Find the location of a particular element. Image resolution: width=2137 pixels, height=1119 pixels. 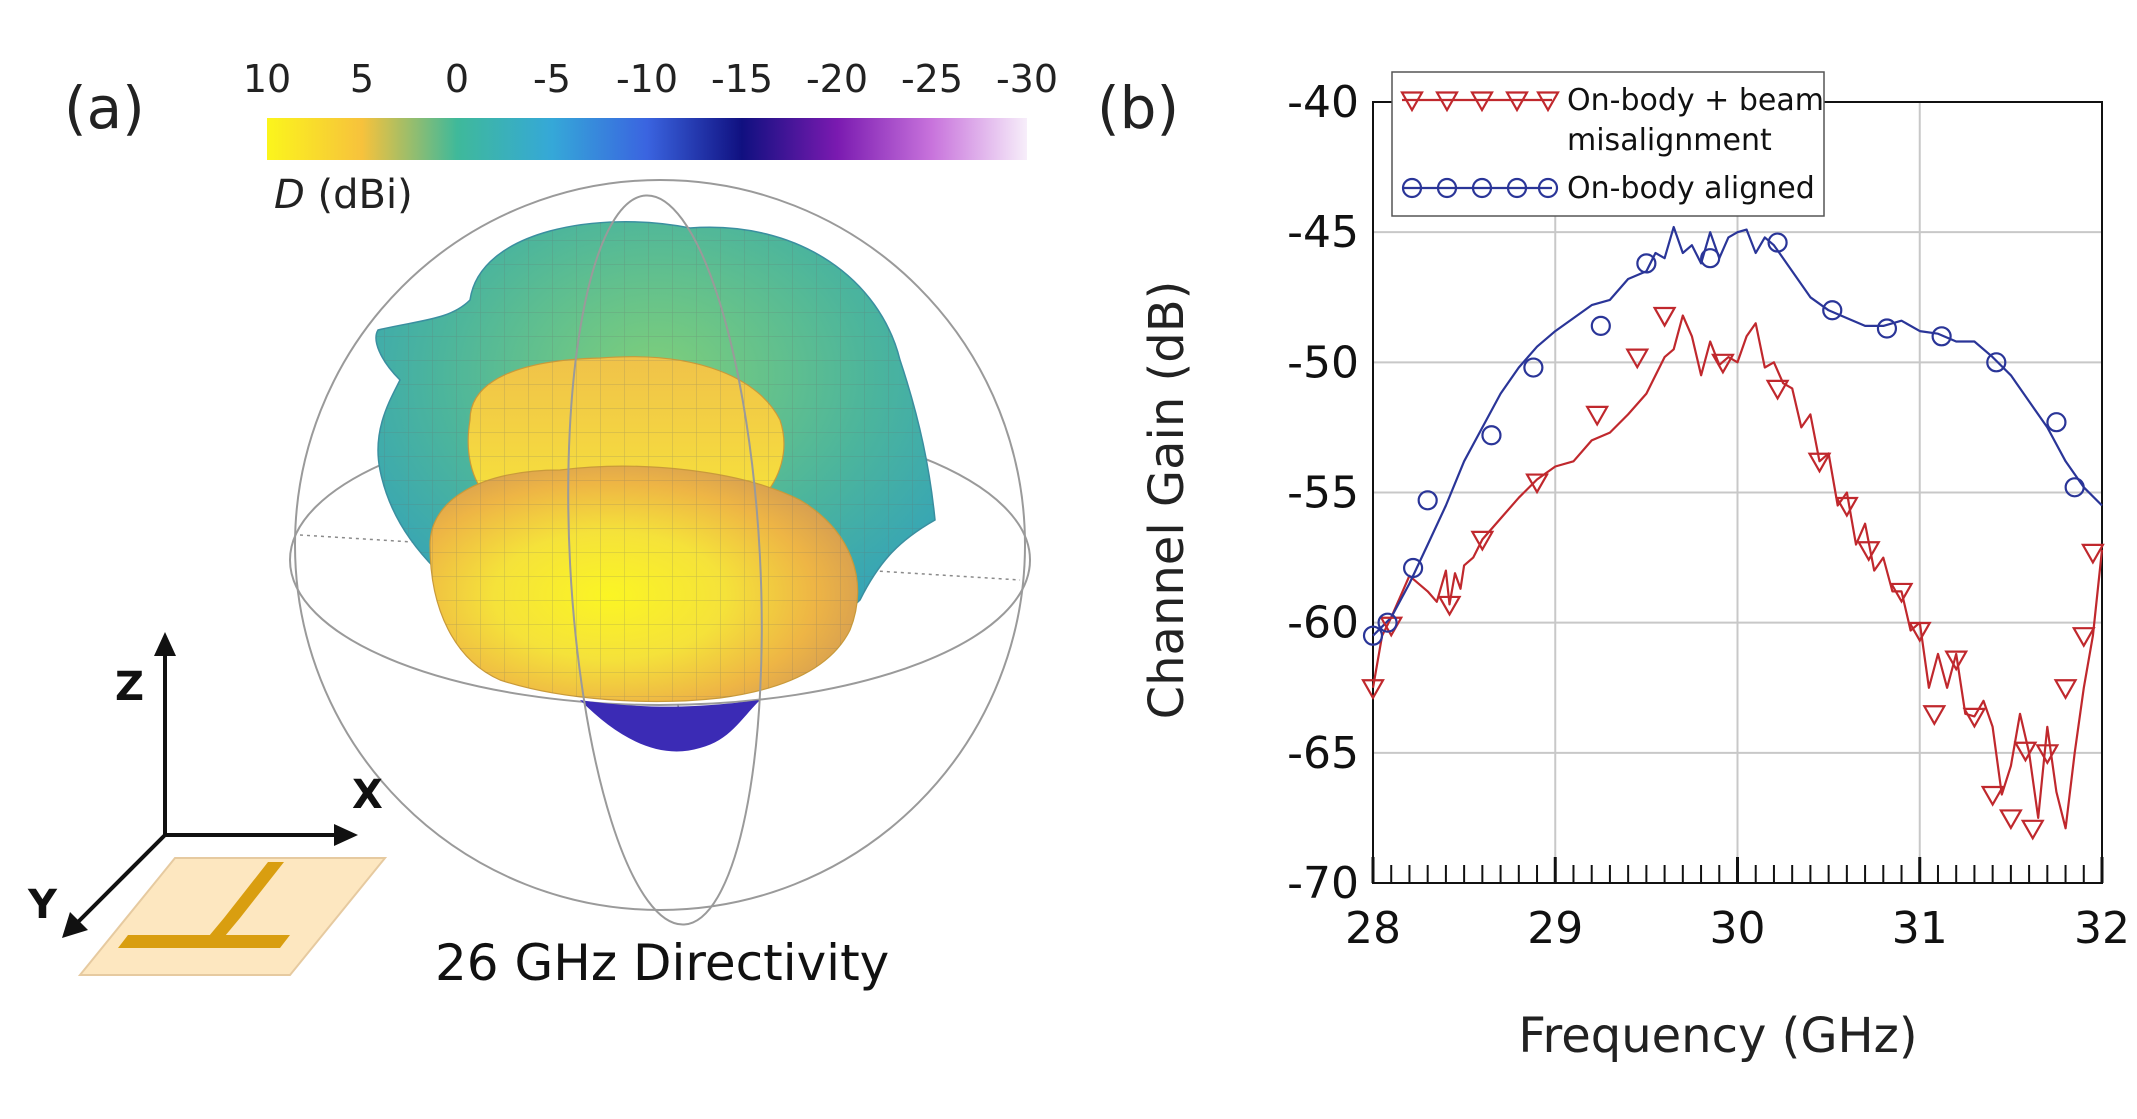

z-axis-label: Z is located at coordinates (129, 687).